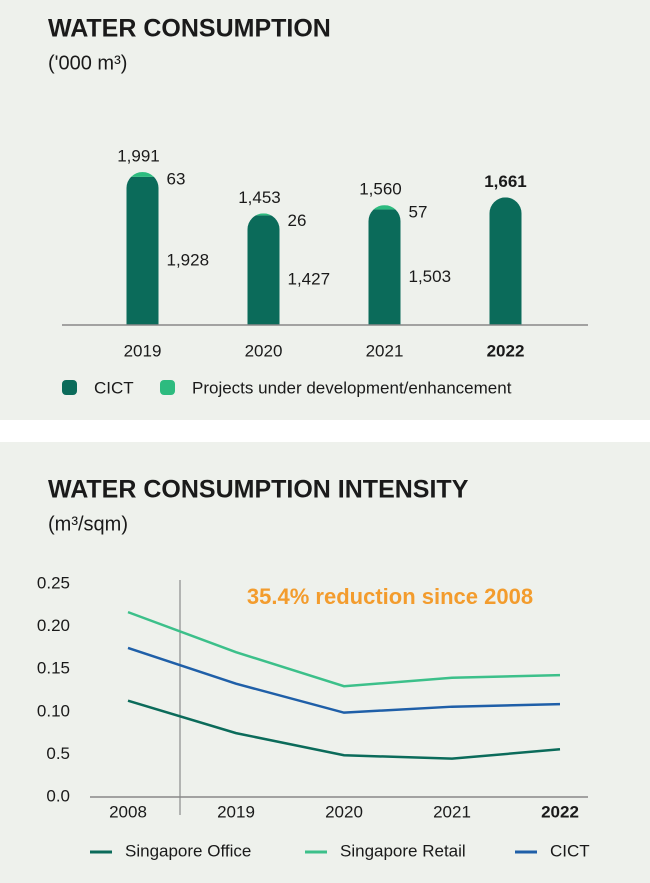 This screenshot has width=650, height=883. I want to click on y-tick-label: 0.10, so click(53, 710).